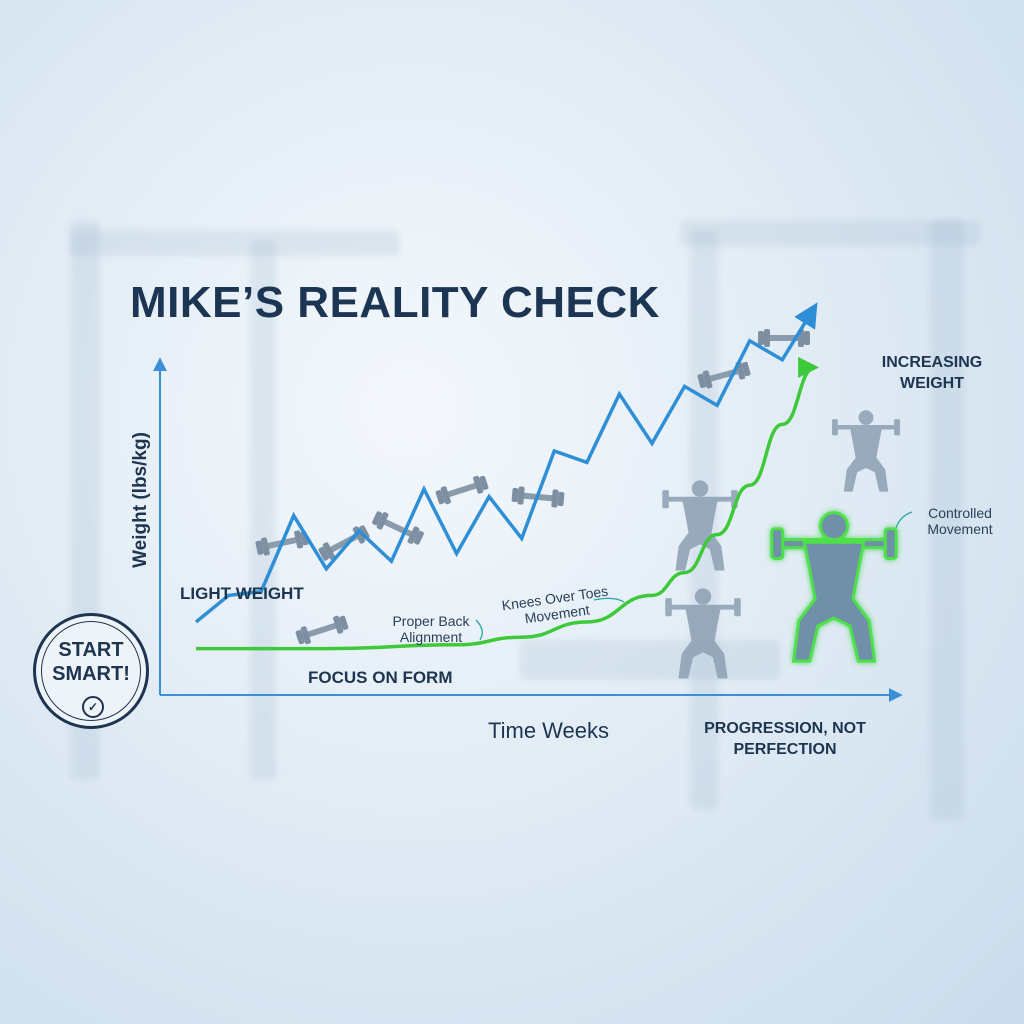 This screenshot has height=1024, width=1024. Describe the element at coordinates (91, 662) in the screenshot. I see `stamp-text: START SMART!` at that location.